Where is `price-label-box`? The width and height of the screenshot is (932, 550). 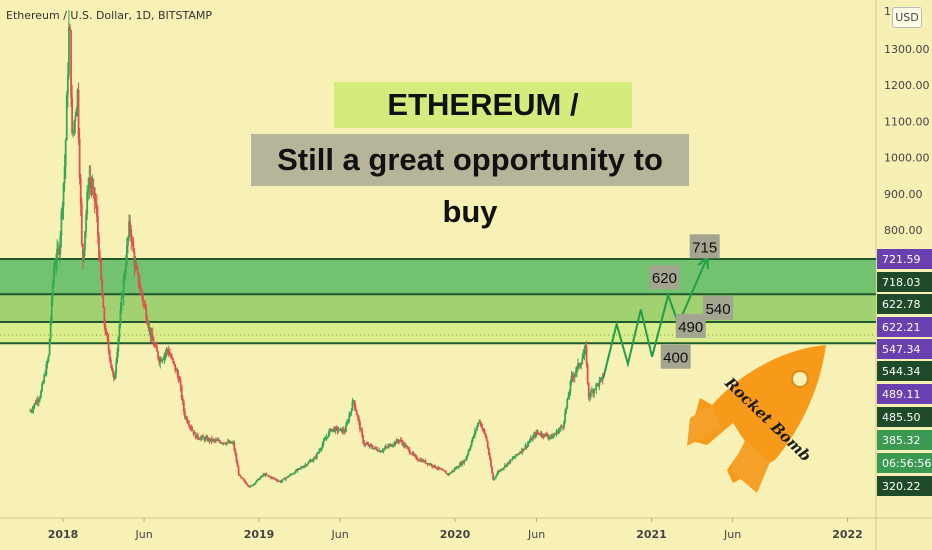
price-label-box is located at coordinates (904, 259).